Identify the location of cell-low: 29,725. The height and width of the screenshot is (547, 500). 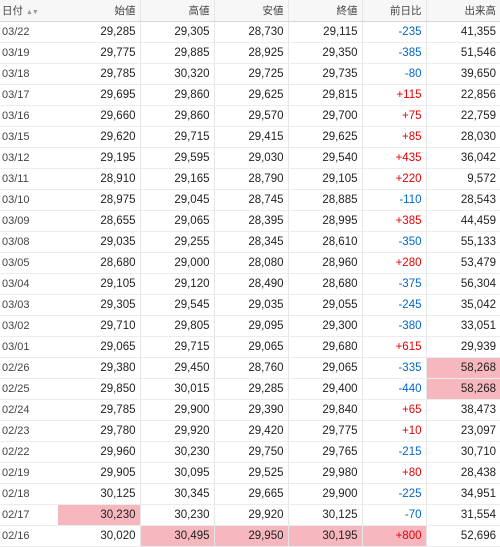
(251, 74).